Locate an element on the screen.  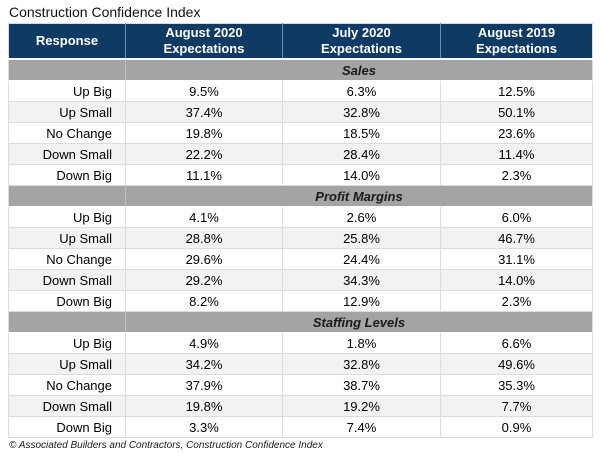
table-row: No Change 19.8% 18.5% 23.6% is located at coordinates (300, 133).